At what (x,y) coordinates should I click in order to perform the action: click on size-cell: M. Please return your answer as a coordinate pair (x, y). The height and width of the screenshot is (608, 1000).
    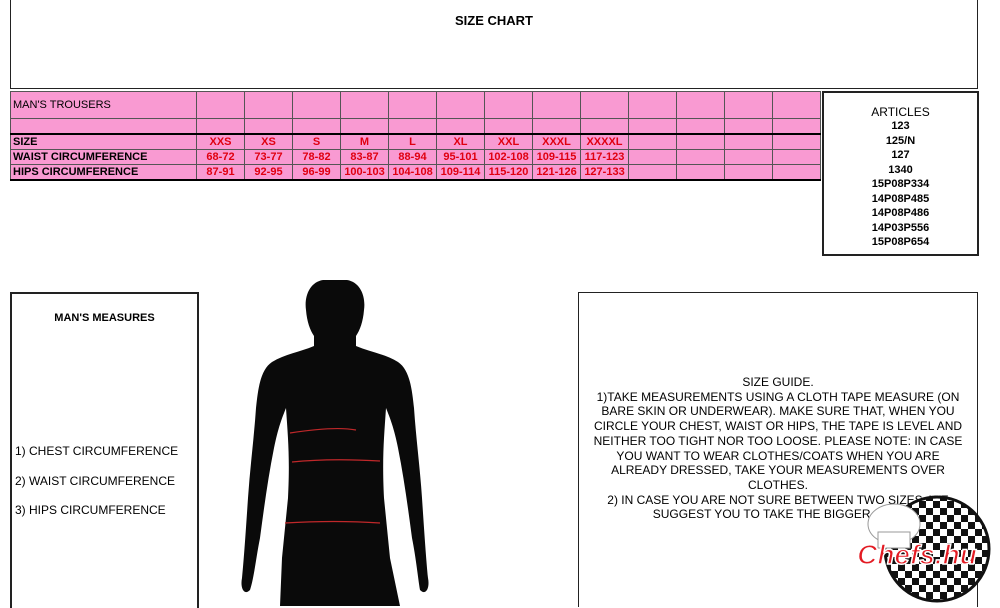
    Looking at the image, I should click on (364, 141).